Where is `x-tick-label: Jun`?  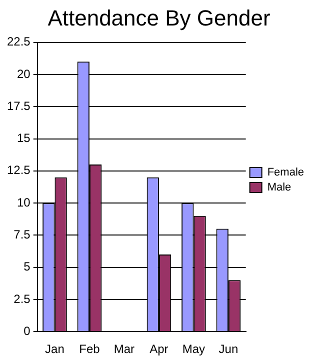 x-tick-label: Jun is located at coordinates (228, 349).